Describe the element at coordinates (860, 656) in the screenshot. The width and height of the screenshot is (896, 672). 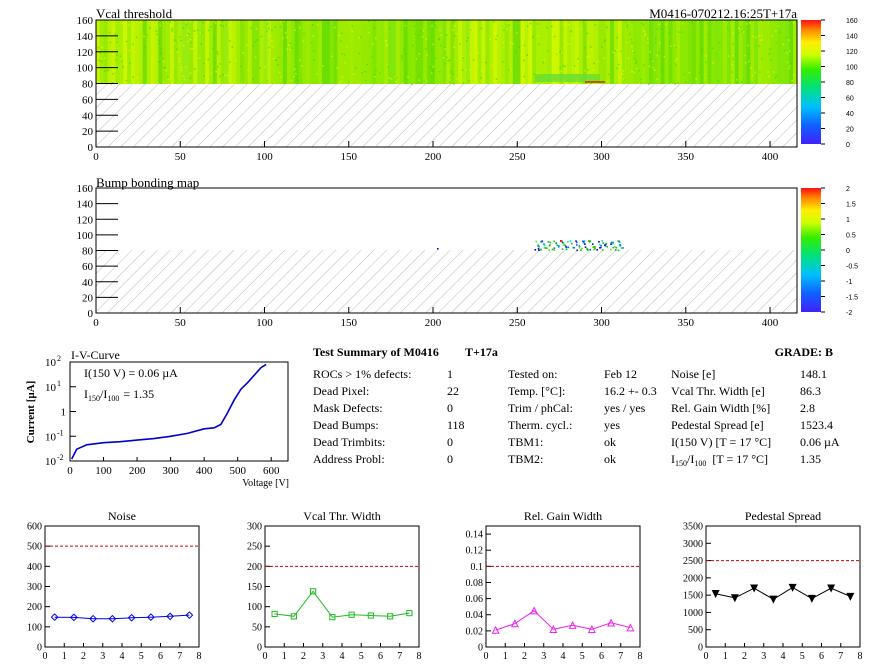
I see `x-tick-label: 8` at that location.